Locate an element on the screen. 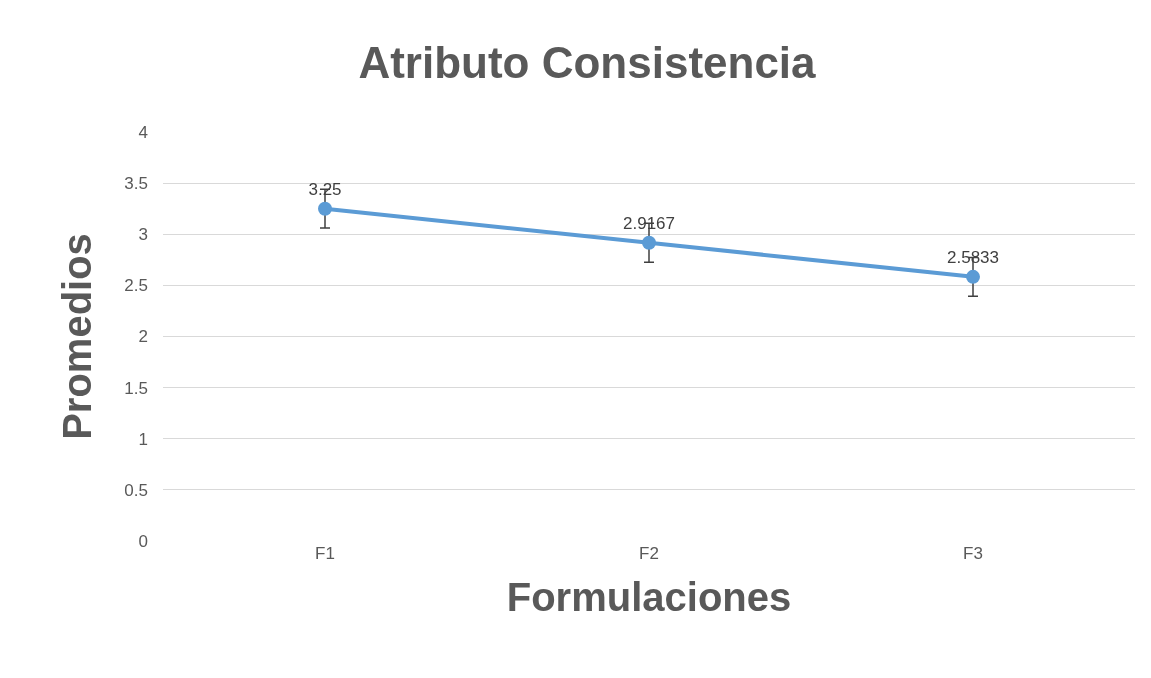  data-label: 2.9167 is located at coordinates (649, 223).